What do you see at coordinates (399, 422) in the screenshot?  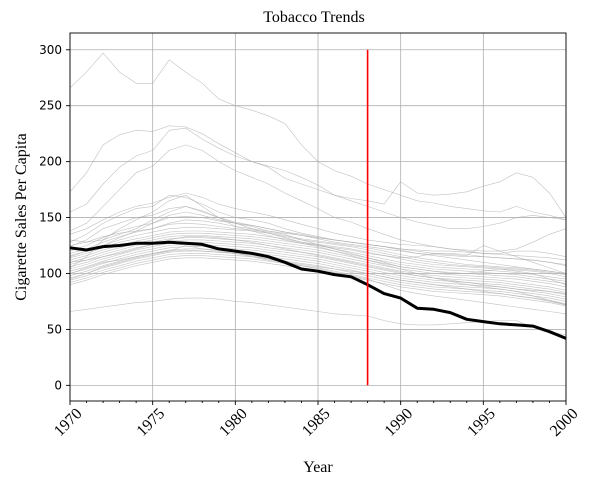 I see `x-tick-label: 1990` at bounding box center [399, 422].